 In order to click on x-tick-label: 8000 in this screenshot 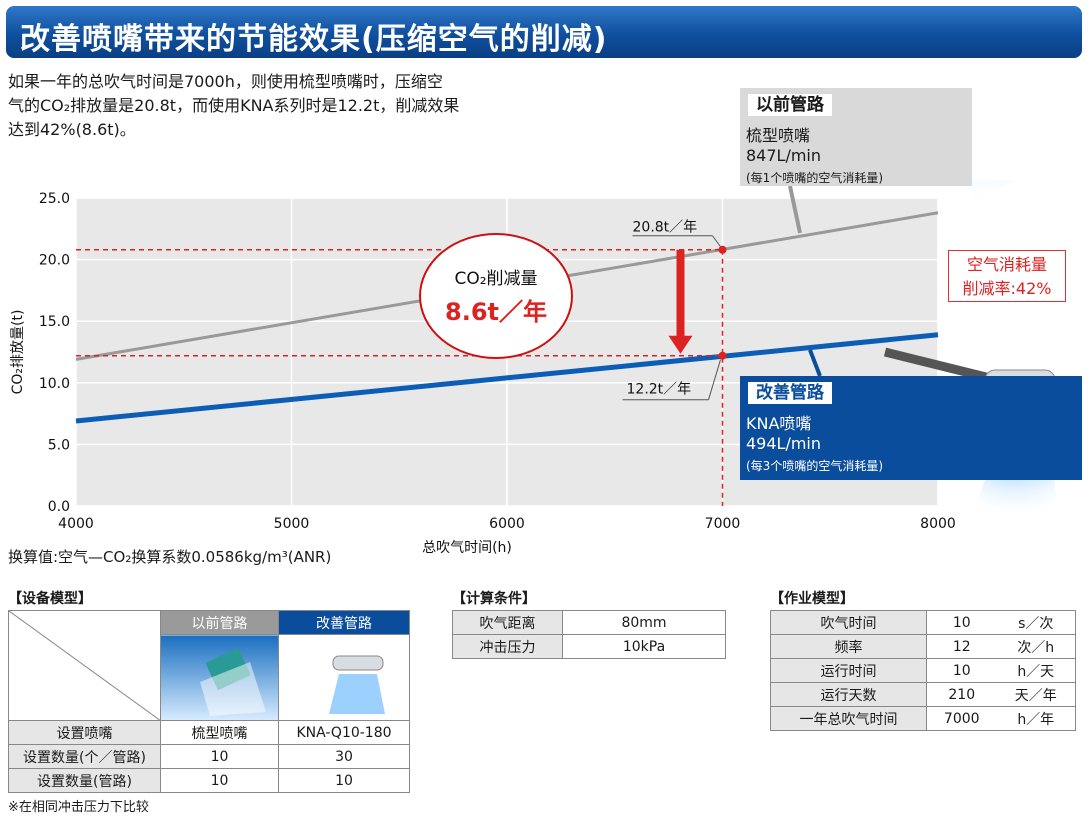, I will do `click(938, 524)`.